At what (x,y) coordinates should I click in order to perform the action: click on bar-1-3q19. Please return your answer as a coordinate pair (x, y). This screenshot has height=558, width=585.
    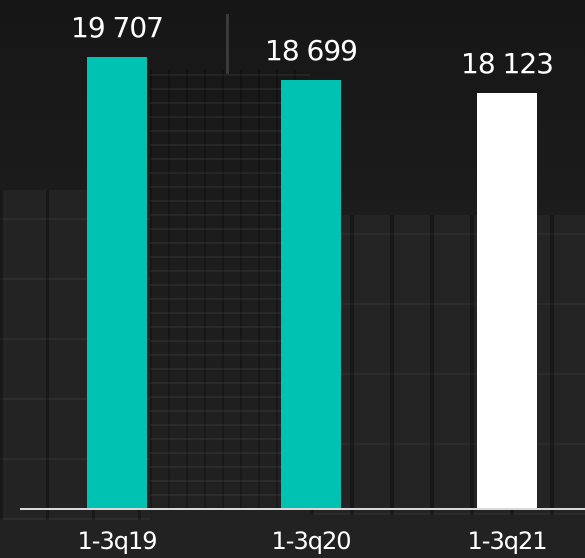
    Looking at the image, I should click on (117, 282).